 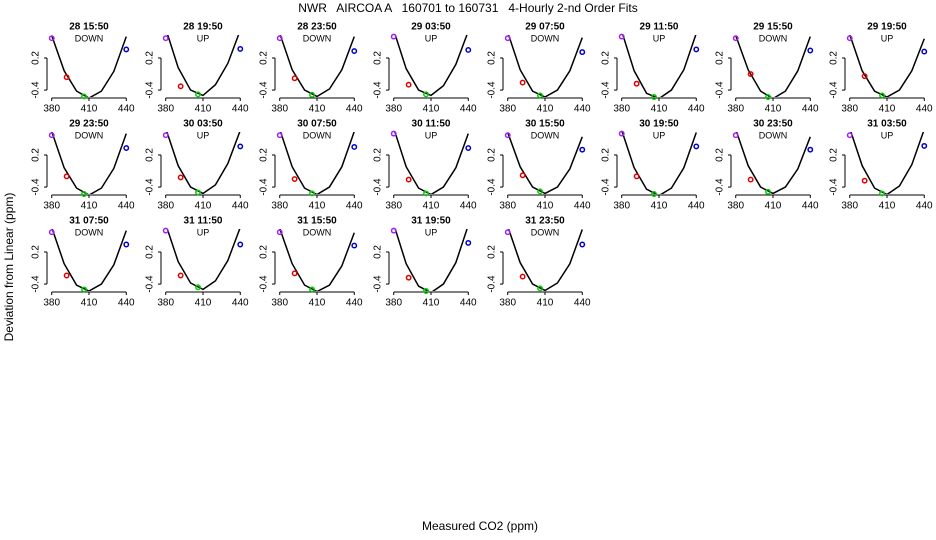 What do you see at coordinates (203, 27) in the screenshot?
I see `panel-title: 28 19:50` at bounding box center [203, 27].